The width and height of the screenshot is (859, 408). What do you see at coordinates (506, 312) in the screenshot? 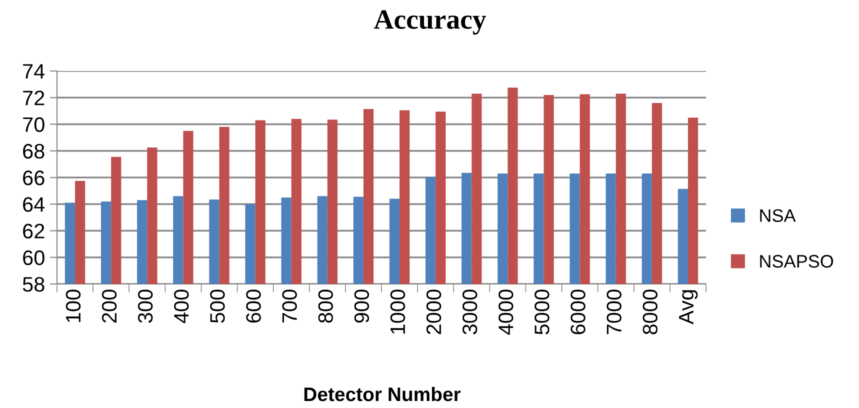
I see `x-tick-label: 4000` at bounding box center [506, 312].